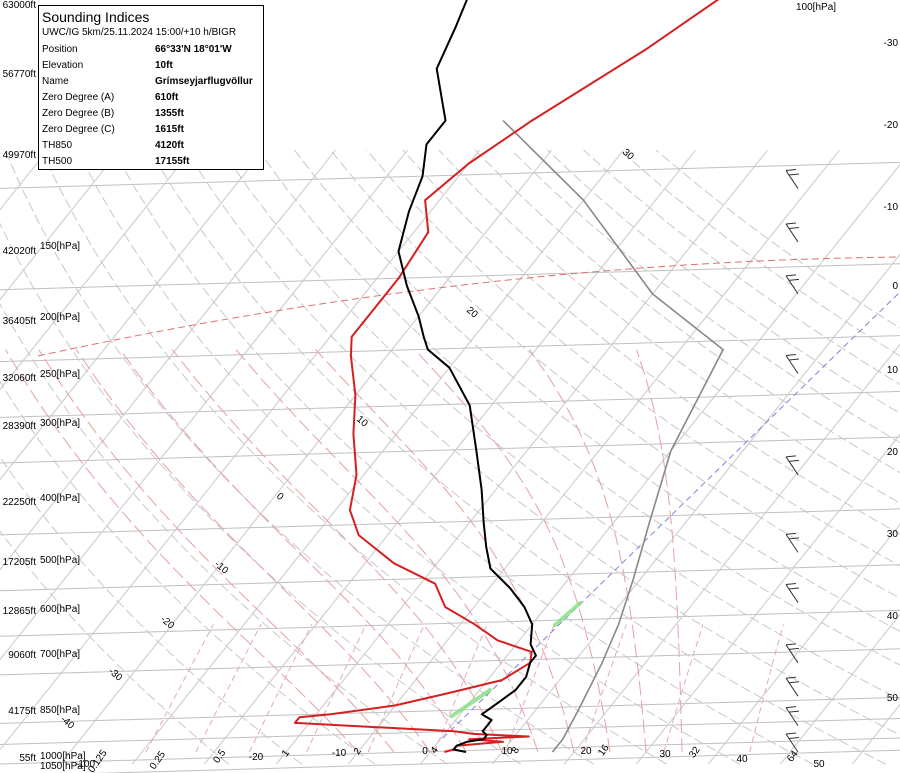 Image resolution: width=900 pixels, height=773 pixels. Describe the element at coordinates (628, 155) in the screenshot. I see `isotherm-label: 30` at that location.